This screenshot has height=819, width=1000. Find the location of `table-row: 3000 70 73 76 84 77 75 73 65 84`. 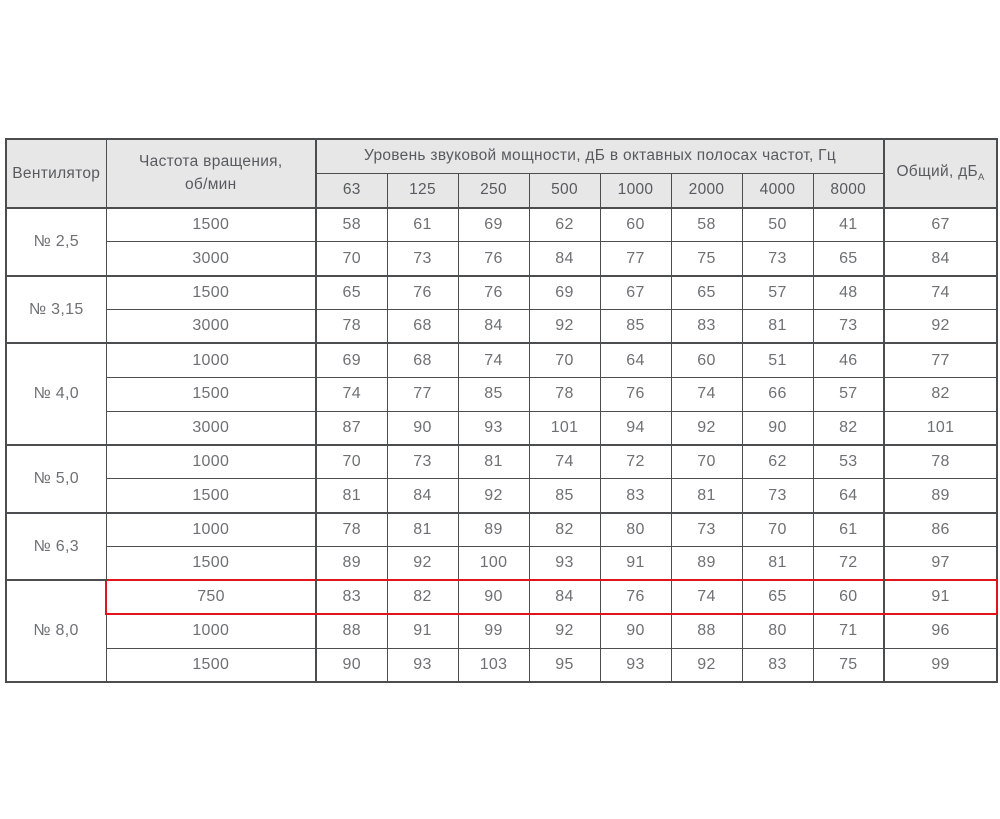

table-row: 3000 70 73 76 84 77 75 73 65 84 is located at coordinates (502, 259).